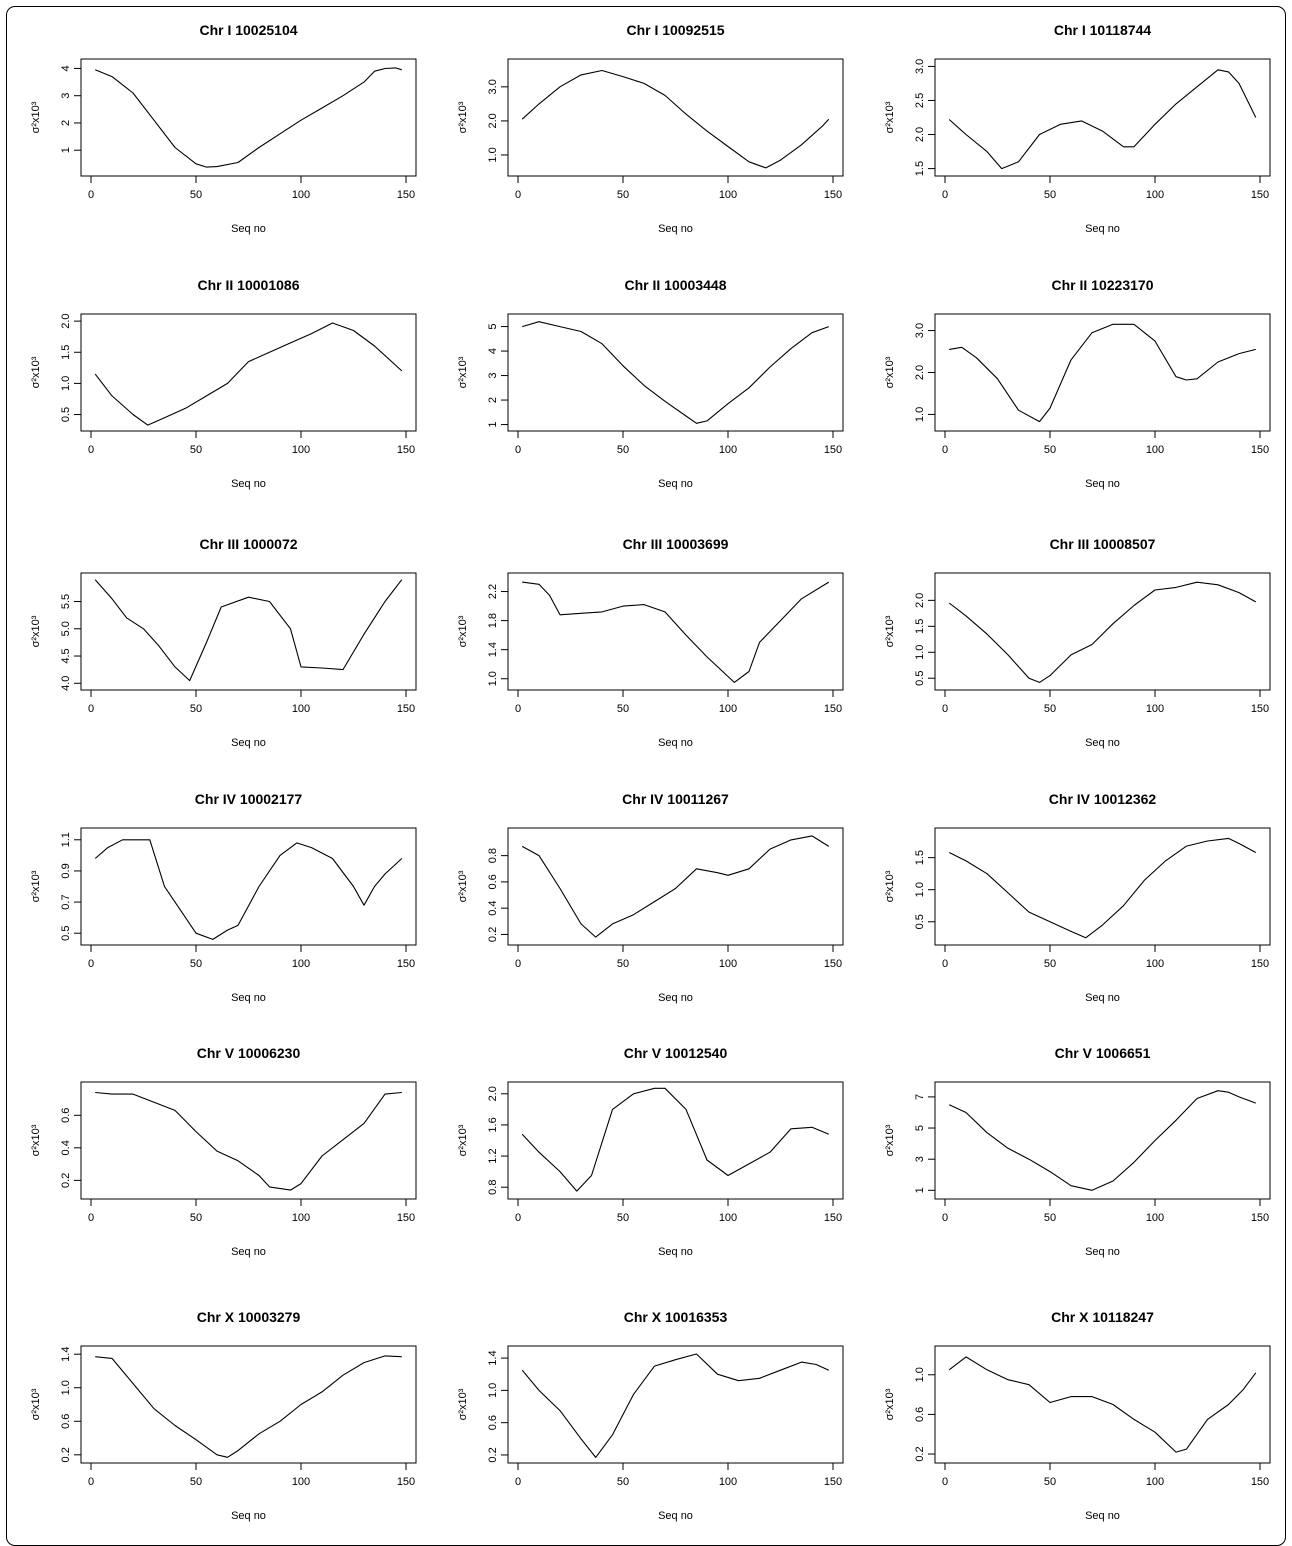 This screenshot has width=1292, height=1546. What do you see at coordinates (66, 123) in the screenshot?
I see `y-tick-label: 2` at bounding box center [66, 123].